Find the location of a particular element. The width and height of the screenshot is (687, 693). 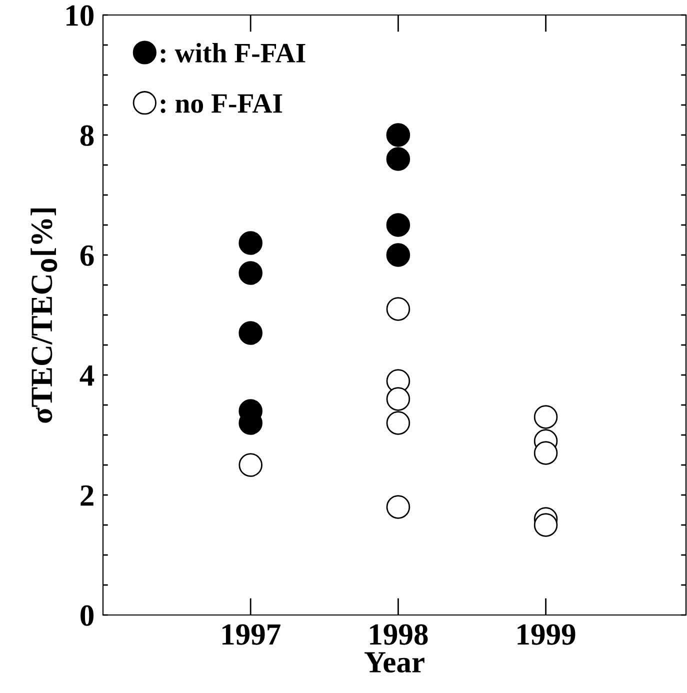

x-tick-label: 1999 is located at coordinates (547, 634).